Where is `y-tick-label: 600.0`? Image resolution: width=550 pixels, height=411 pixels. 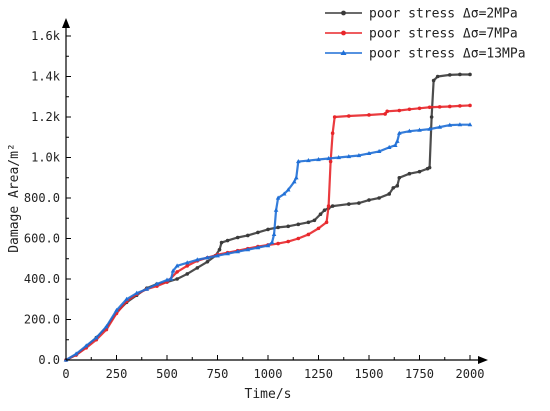 y-tick-label: 600.0 is located at coordinates (42, 239).